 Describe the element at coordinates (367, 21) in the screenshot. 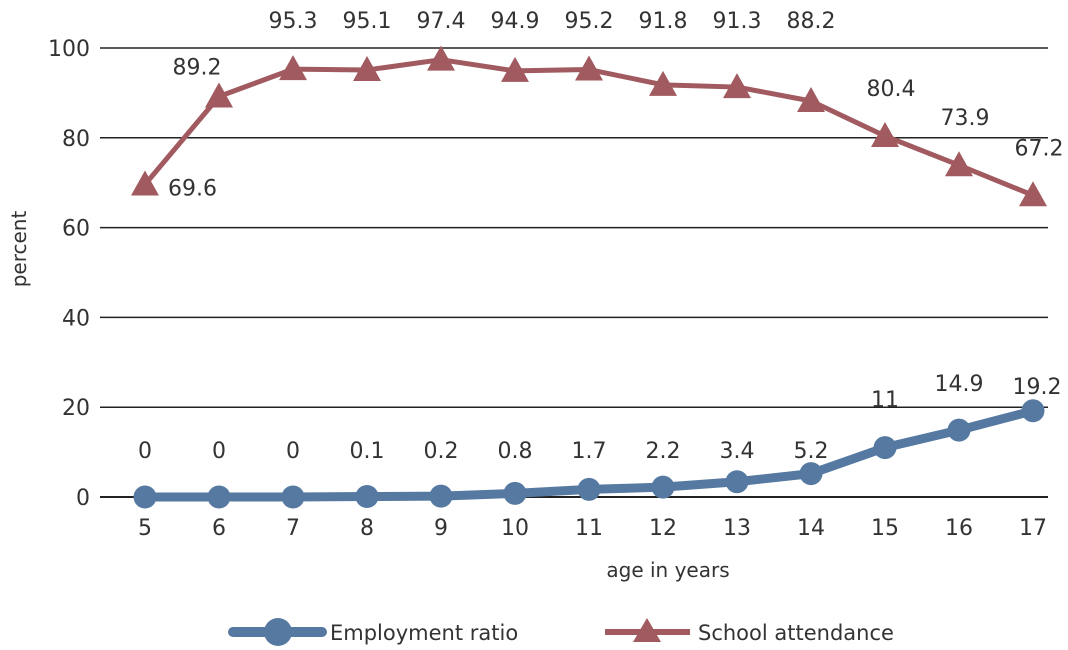

I see `school-attendance-data-label: 95.1` at that location.